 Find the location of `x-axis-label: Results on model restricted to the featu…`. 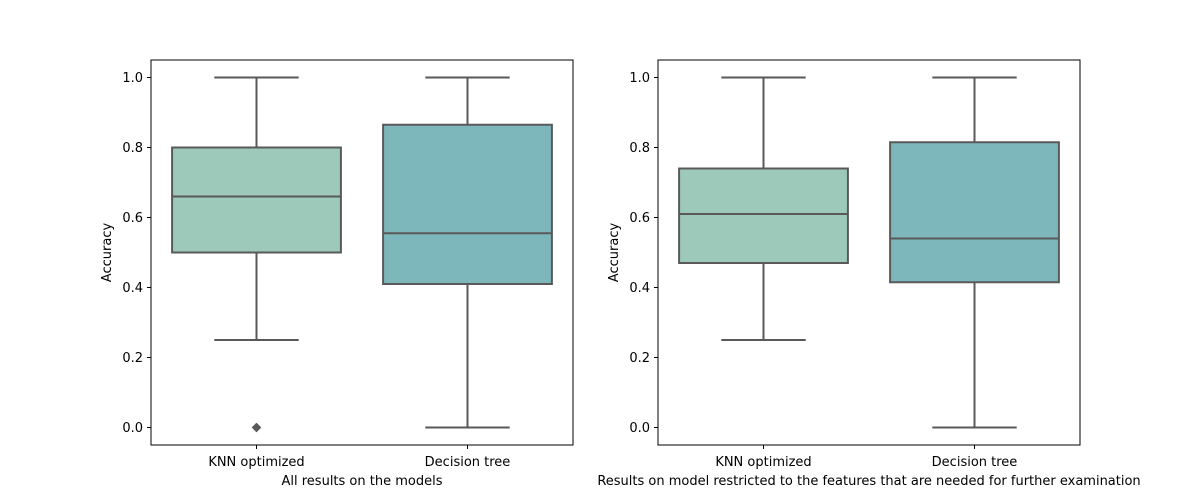

x-axis-label: Results on model restricted to the featu… is located at coordinates (868, 481).